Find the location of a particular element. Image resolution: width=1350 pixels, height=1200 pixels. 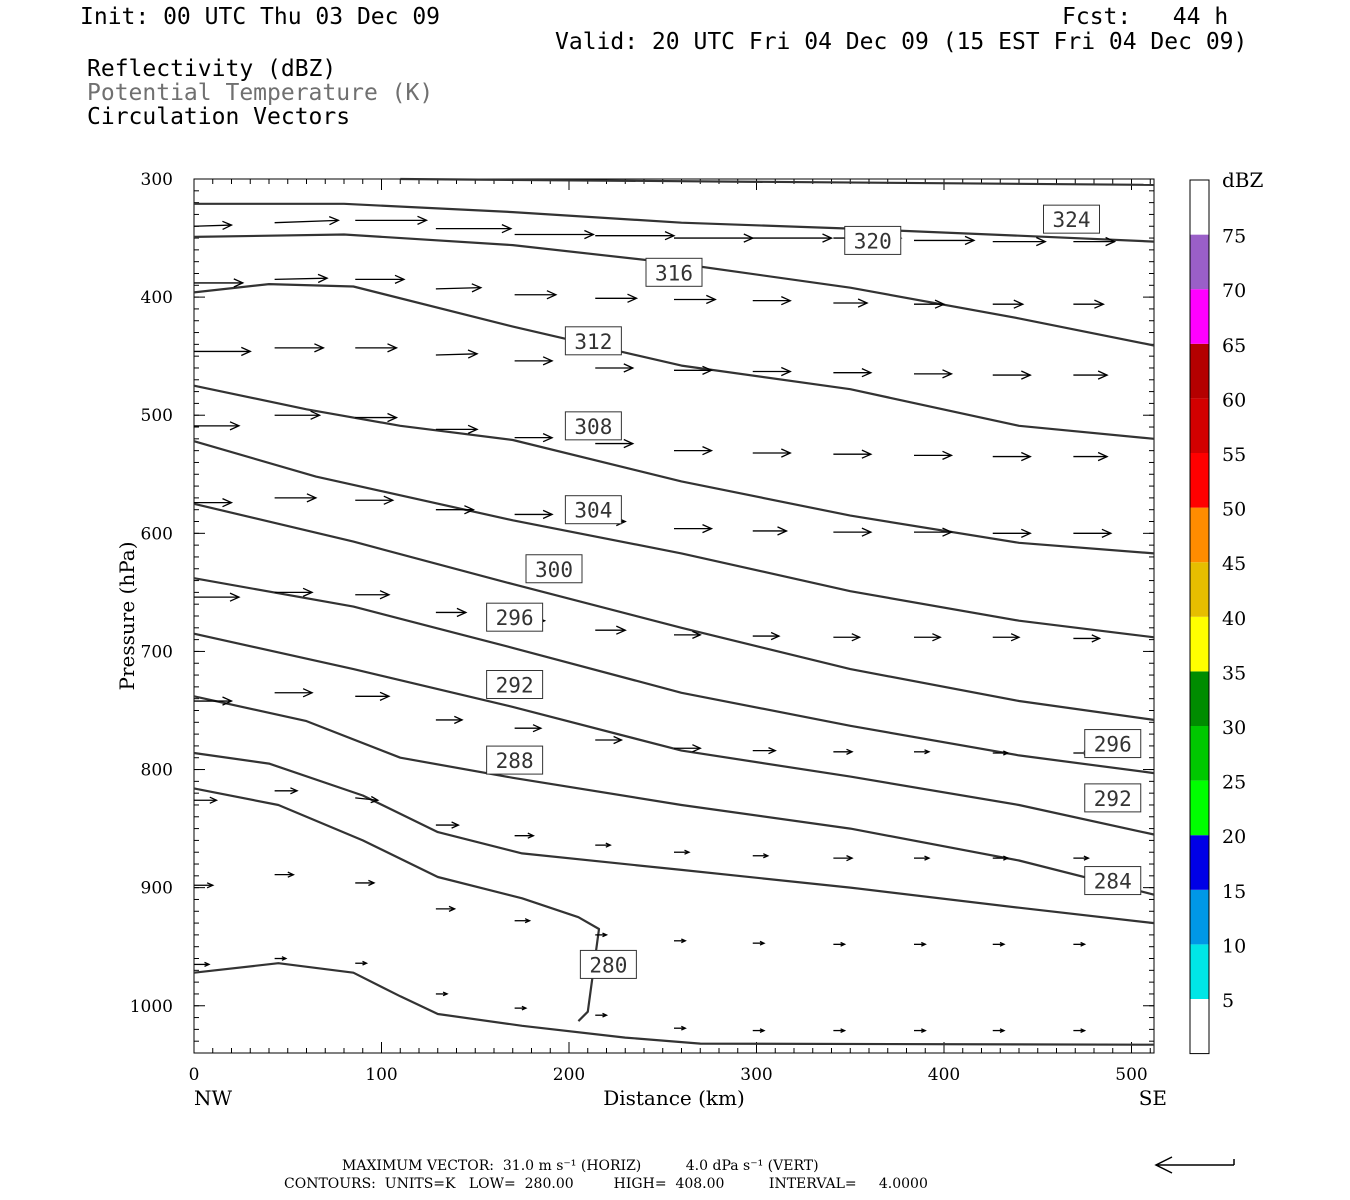

reference-vector is located at coordinates (1194, 1165).